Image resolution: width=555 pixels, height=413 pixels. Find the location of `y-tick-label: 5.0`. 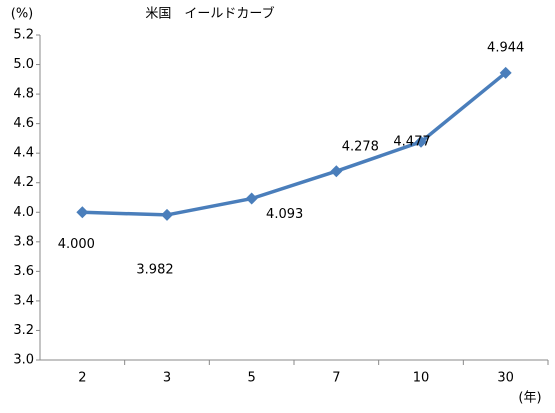

y-tick-label: 5.0 is located at coordinates (23, 64).